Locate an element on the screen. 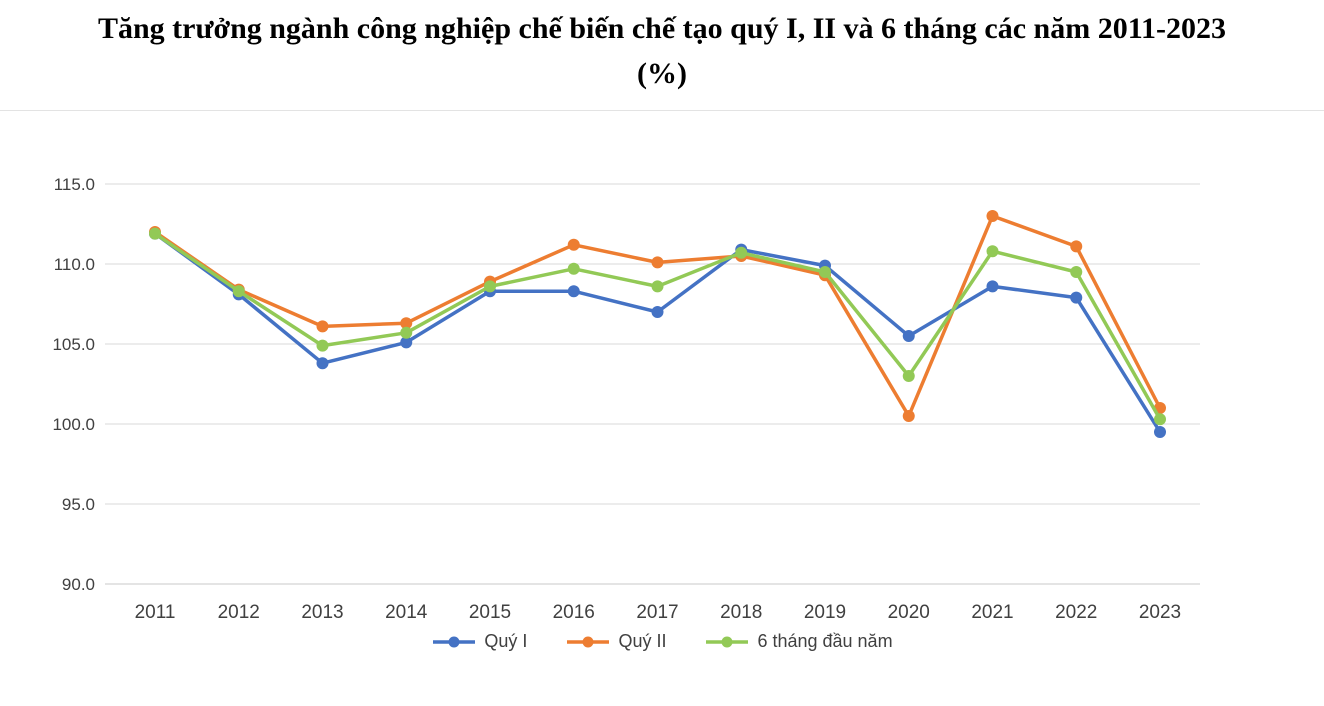 This screenshot has height=706, width=1324. x-tick-label: 2016 is located at coordinates (574, 612).